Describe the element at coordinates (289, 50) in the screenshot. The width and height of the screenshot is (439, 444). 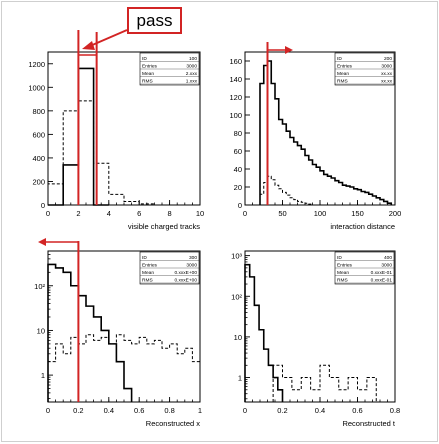
I see `panel-2-cut-arrow-head` at that location.